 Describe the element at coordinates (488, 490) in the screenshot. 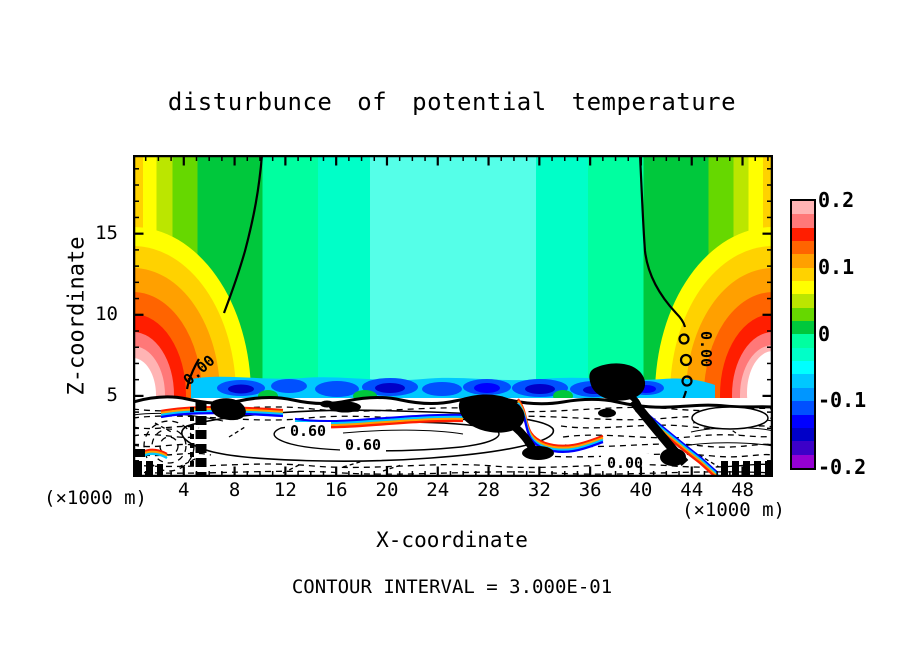

I see `x-tick-label: 28` at that location.